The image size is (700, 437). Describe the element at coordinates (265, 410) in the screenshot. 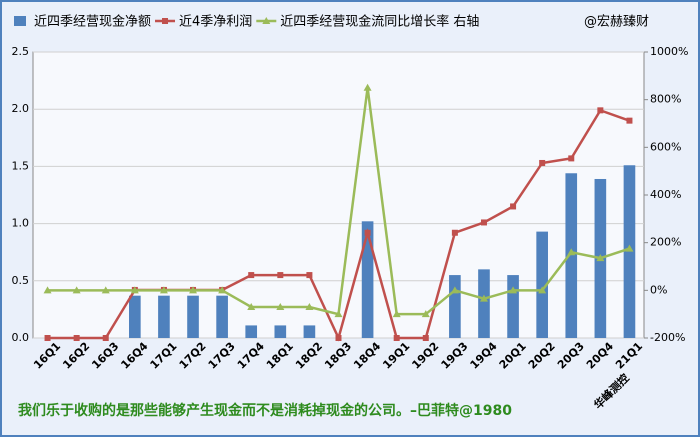

I see `footer-quote: 我们乐于收购的是那些能够产生现金而不是消耗掉现金的公司。–巴菲特@1980` at that location.